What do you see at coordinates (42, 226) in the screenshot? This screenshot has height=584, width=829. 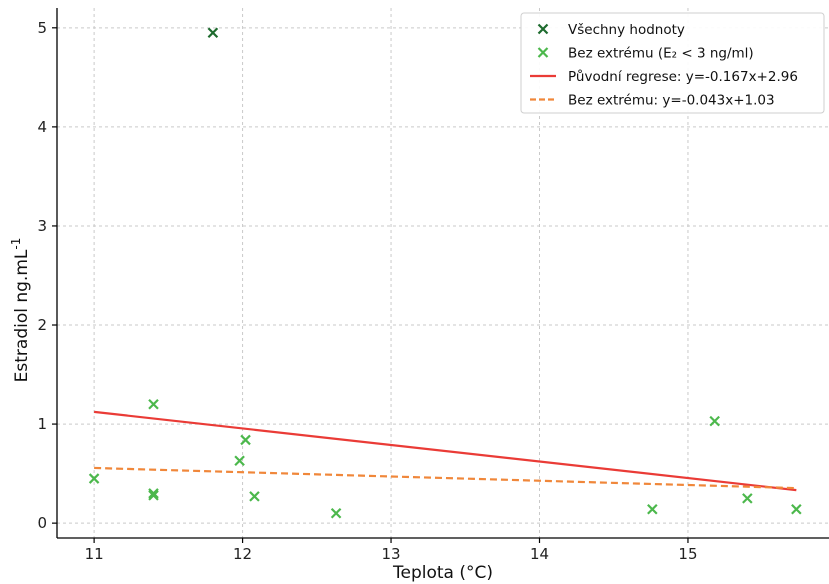 I see `y-tick-label: 3` at bounding box center [42, 226].